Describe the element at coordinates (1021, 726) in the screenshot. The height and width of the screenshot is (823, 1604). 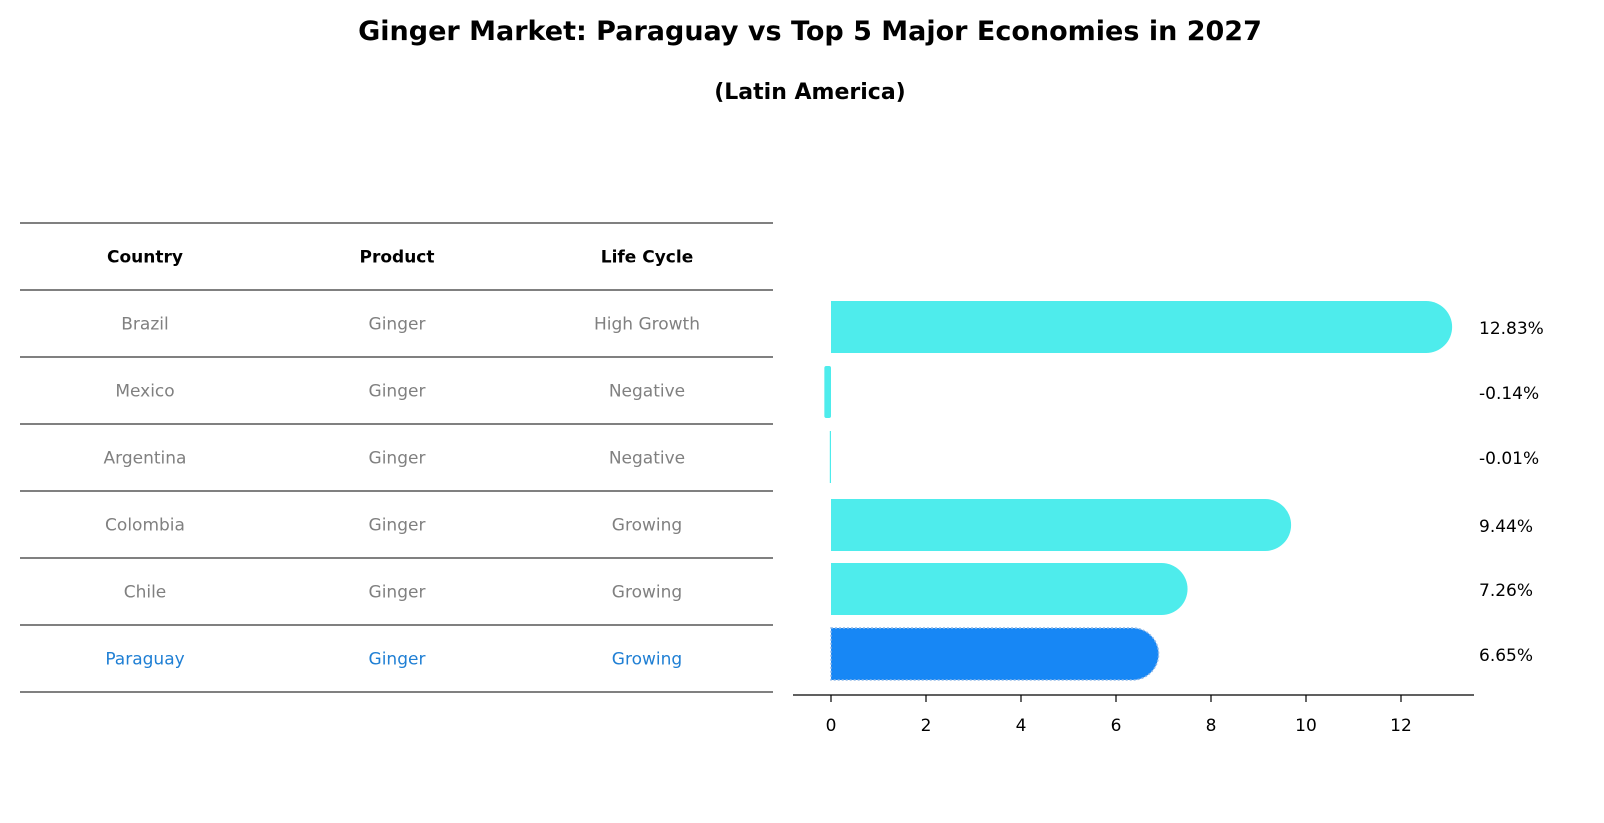
I see `x-tick-label: 4` at that location.